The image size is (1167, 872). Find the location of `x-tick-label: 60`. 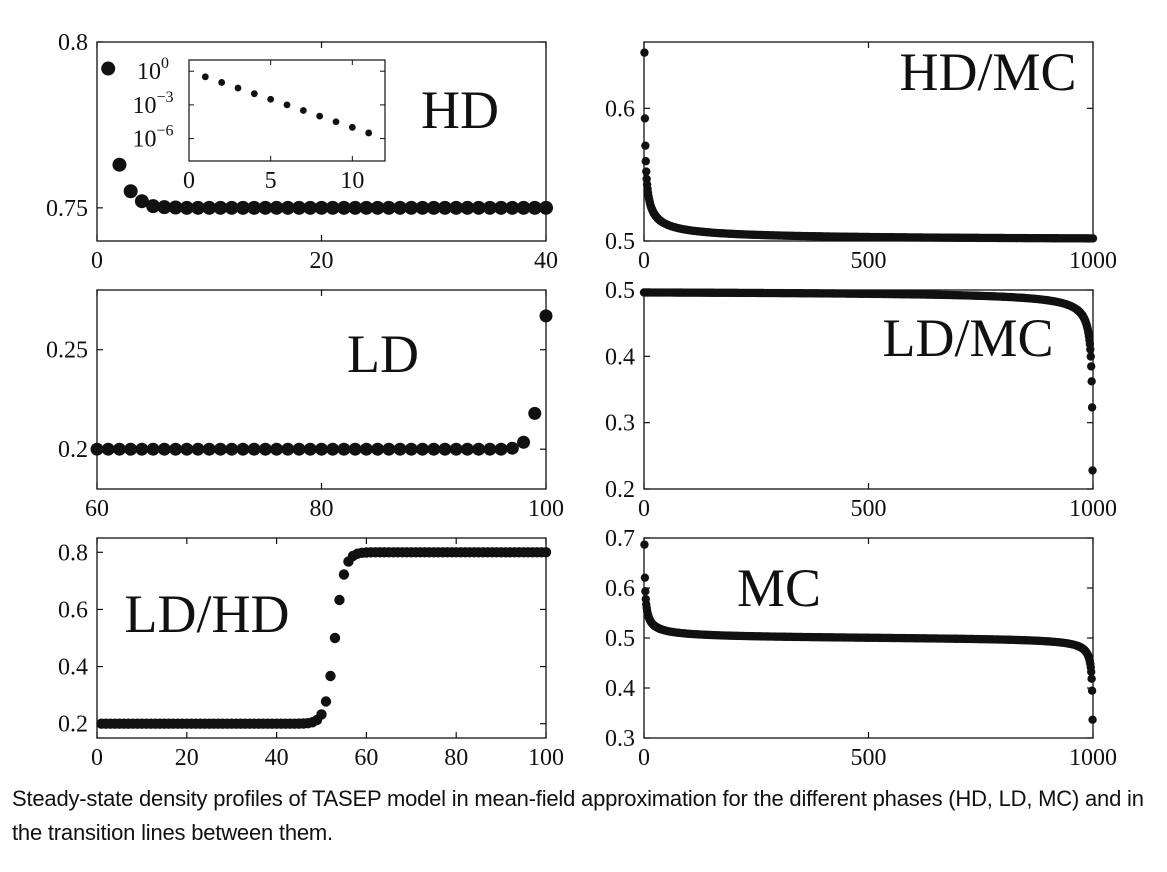

x-tick-label: 60 is located at coordinates (97, 509).